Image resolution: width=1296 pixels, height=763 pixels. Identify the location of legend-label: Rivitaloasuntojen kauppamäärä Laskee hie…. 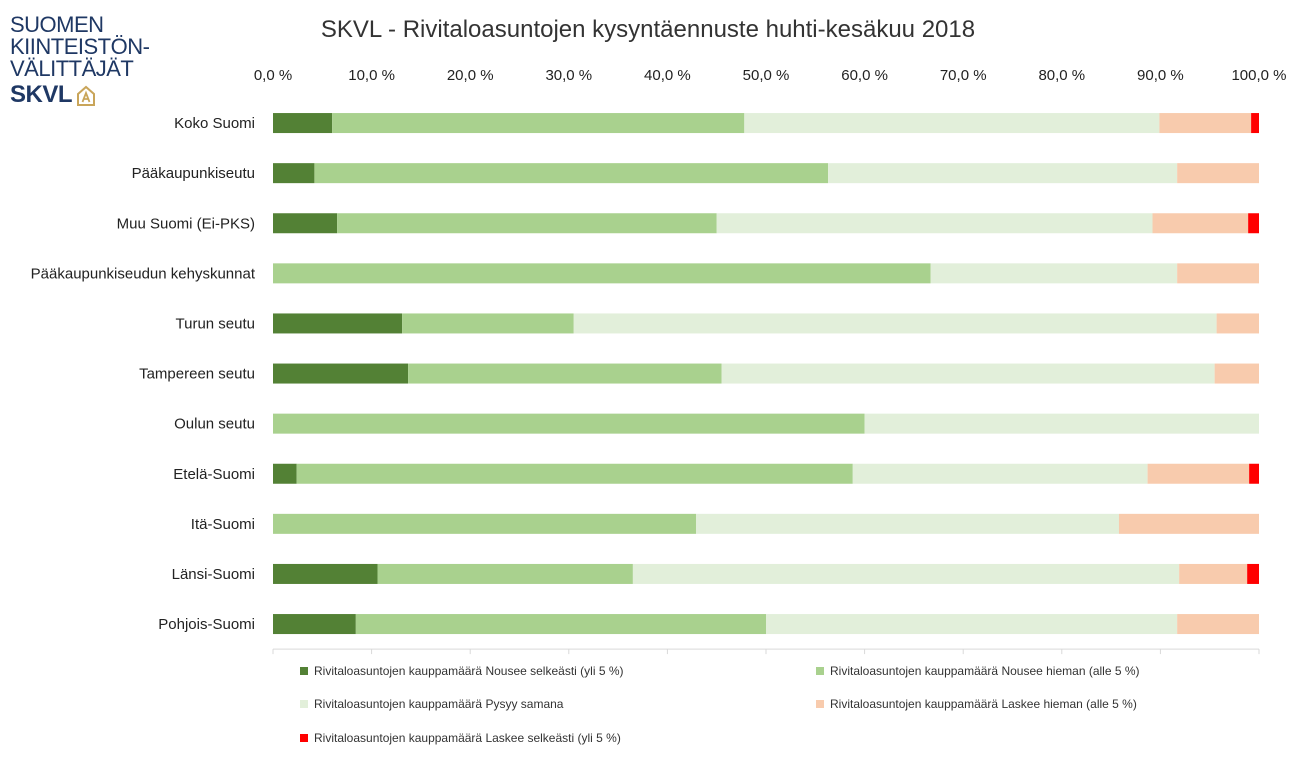
(983, 704).